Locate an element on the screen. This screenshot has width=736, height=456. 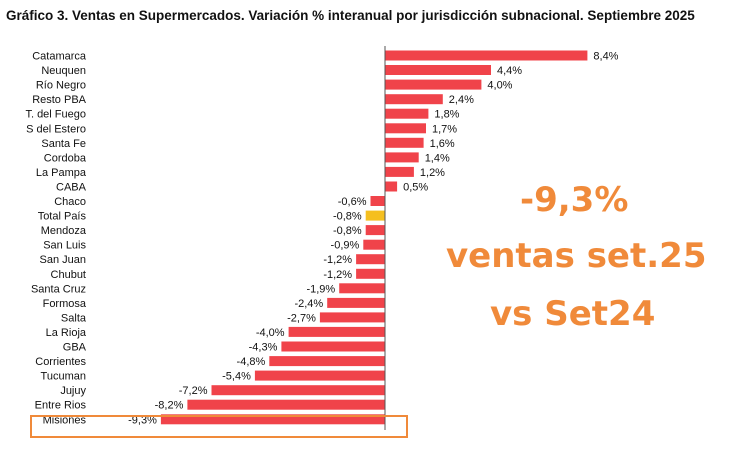
annotation-percent: -9,3% is located at coordinates (574, 200).